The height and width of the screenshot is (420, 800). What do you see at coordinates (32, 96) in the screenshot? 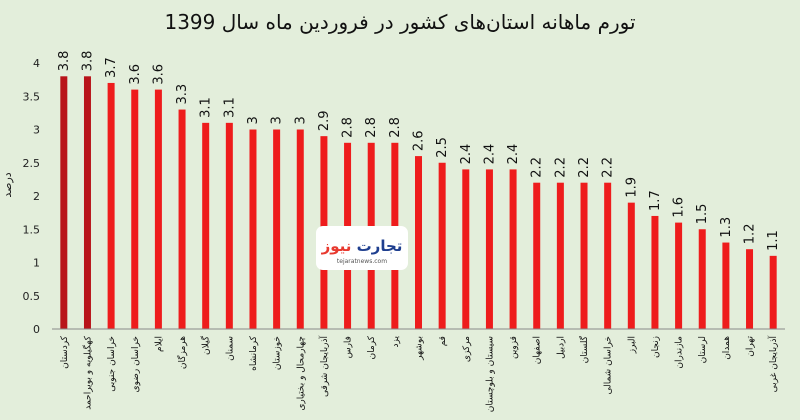
I see `y-tick-label: 3.5` at bounding box center [32, 96].